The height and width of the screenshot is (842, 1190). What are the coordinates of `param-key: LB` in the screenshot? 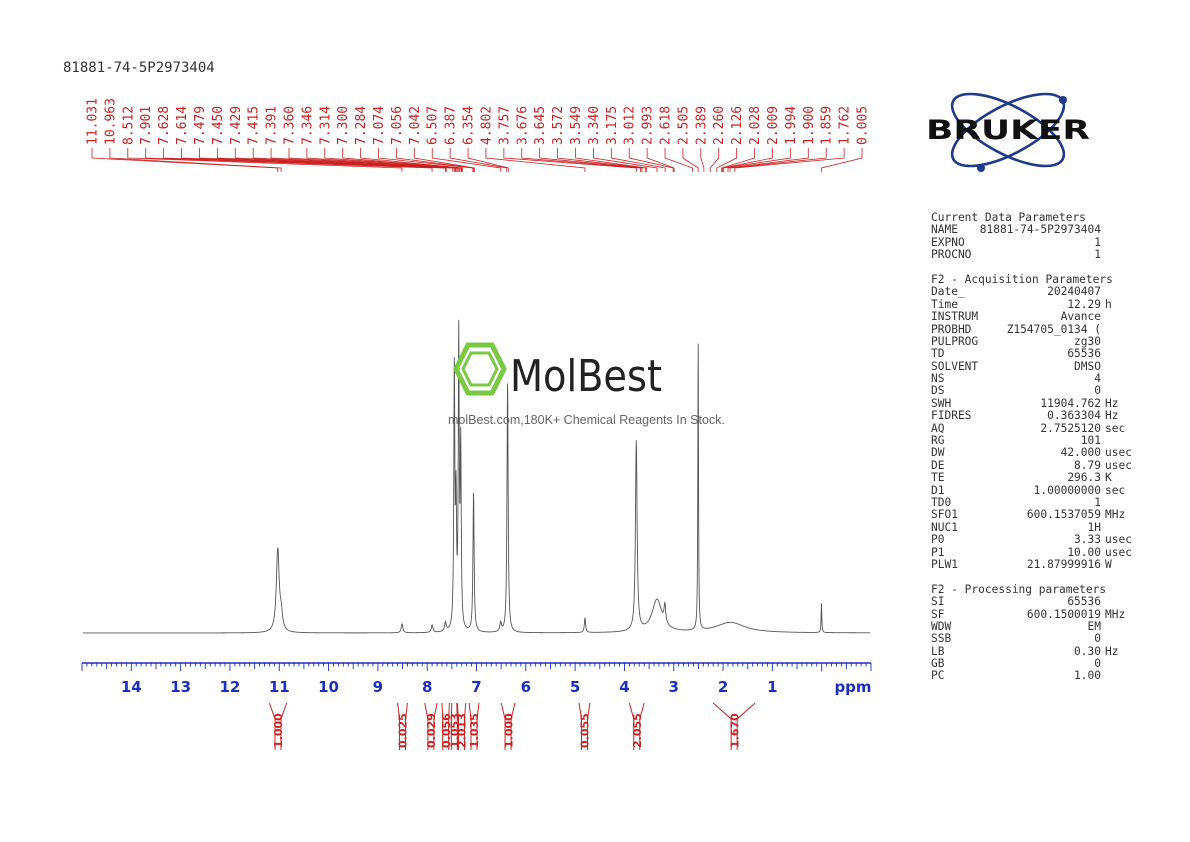 It's located at (938, 651).